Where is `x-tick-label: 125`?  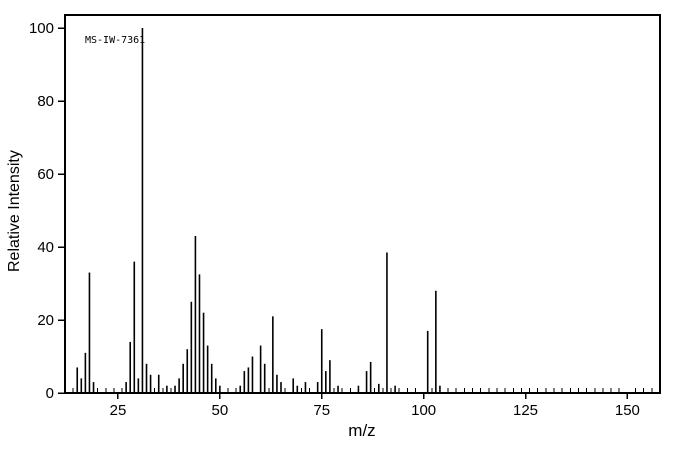
x-tick-label: 125 is located at coordinates (525, 410).